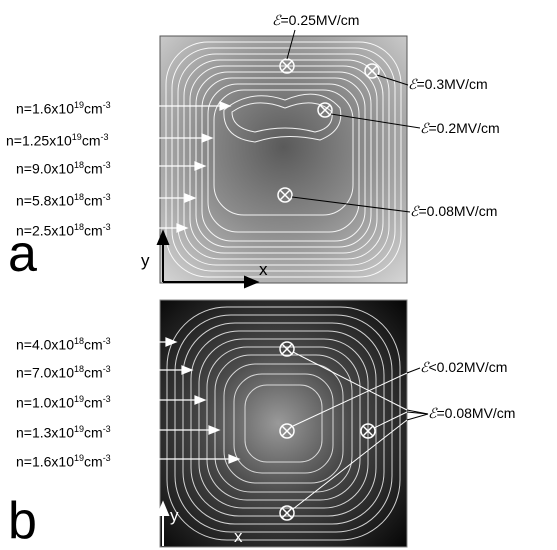 Image resolution: width=557 pixels, height=550 pixels. Describe the element at coordinates (22, 521) in the screenshot. I see `panel-b-letter: b` at that location.